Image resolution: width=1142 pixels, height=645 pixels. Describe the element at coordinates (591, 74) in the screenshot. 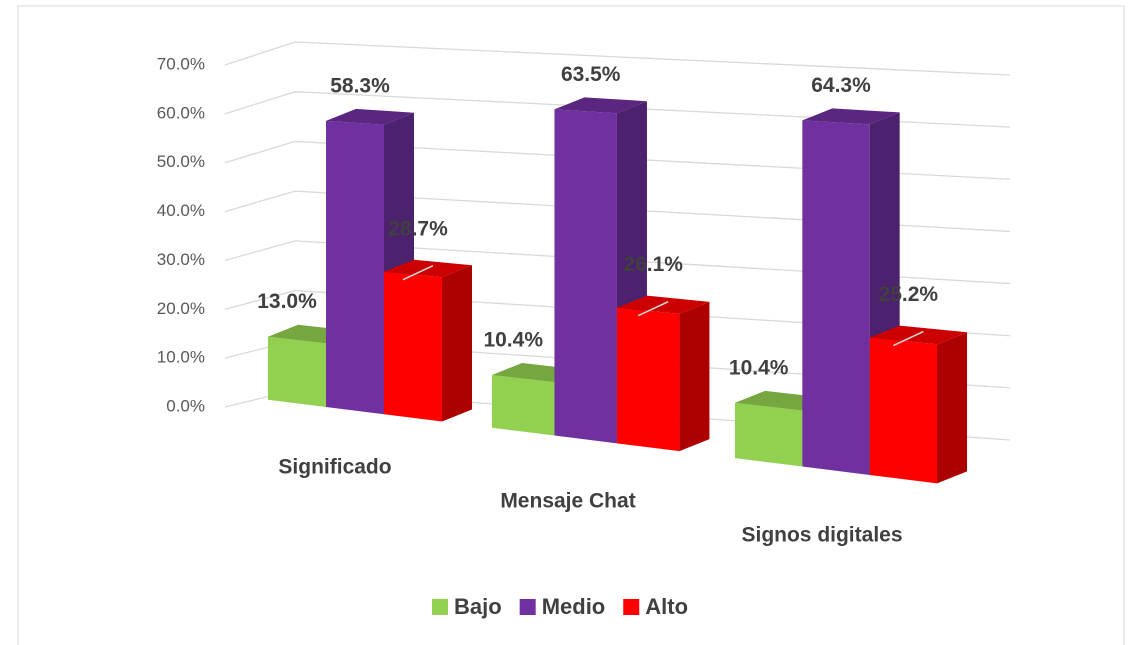

I see `value-label: 63.5%` at that location.